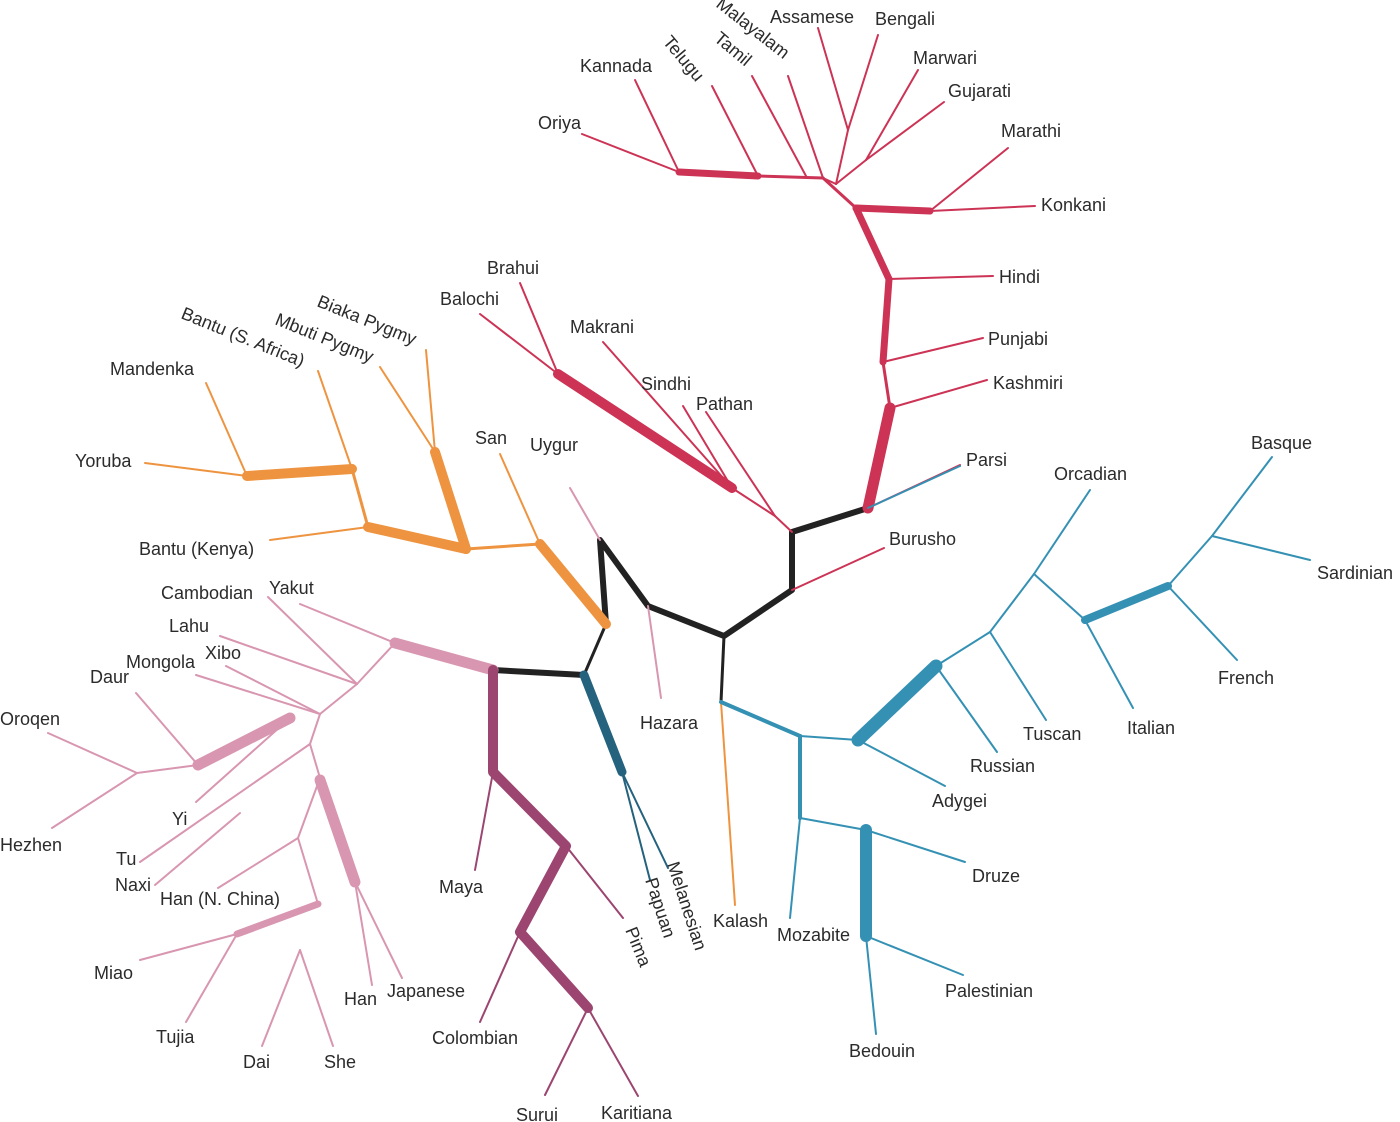  What do you see at coordinates (638, 947) in the screenshot?
I see `label-pima: Pima` at bounding box center [638, 947].